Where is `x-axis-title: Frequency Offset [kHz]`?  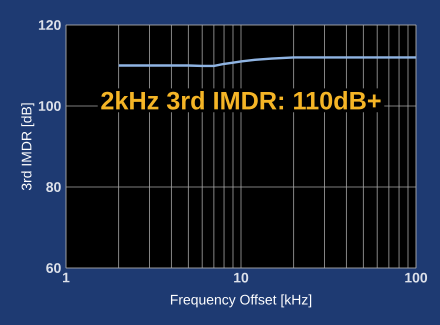
x-axis-title: Frequency Offset [kHz] is located at coordinates (241, 301).